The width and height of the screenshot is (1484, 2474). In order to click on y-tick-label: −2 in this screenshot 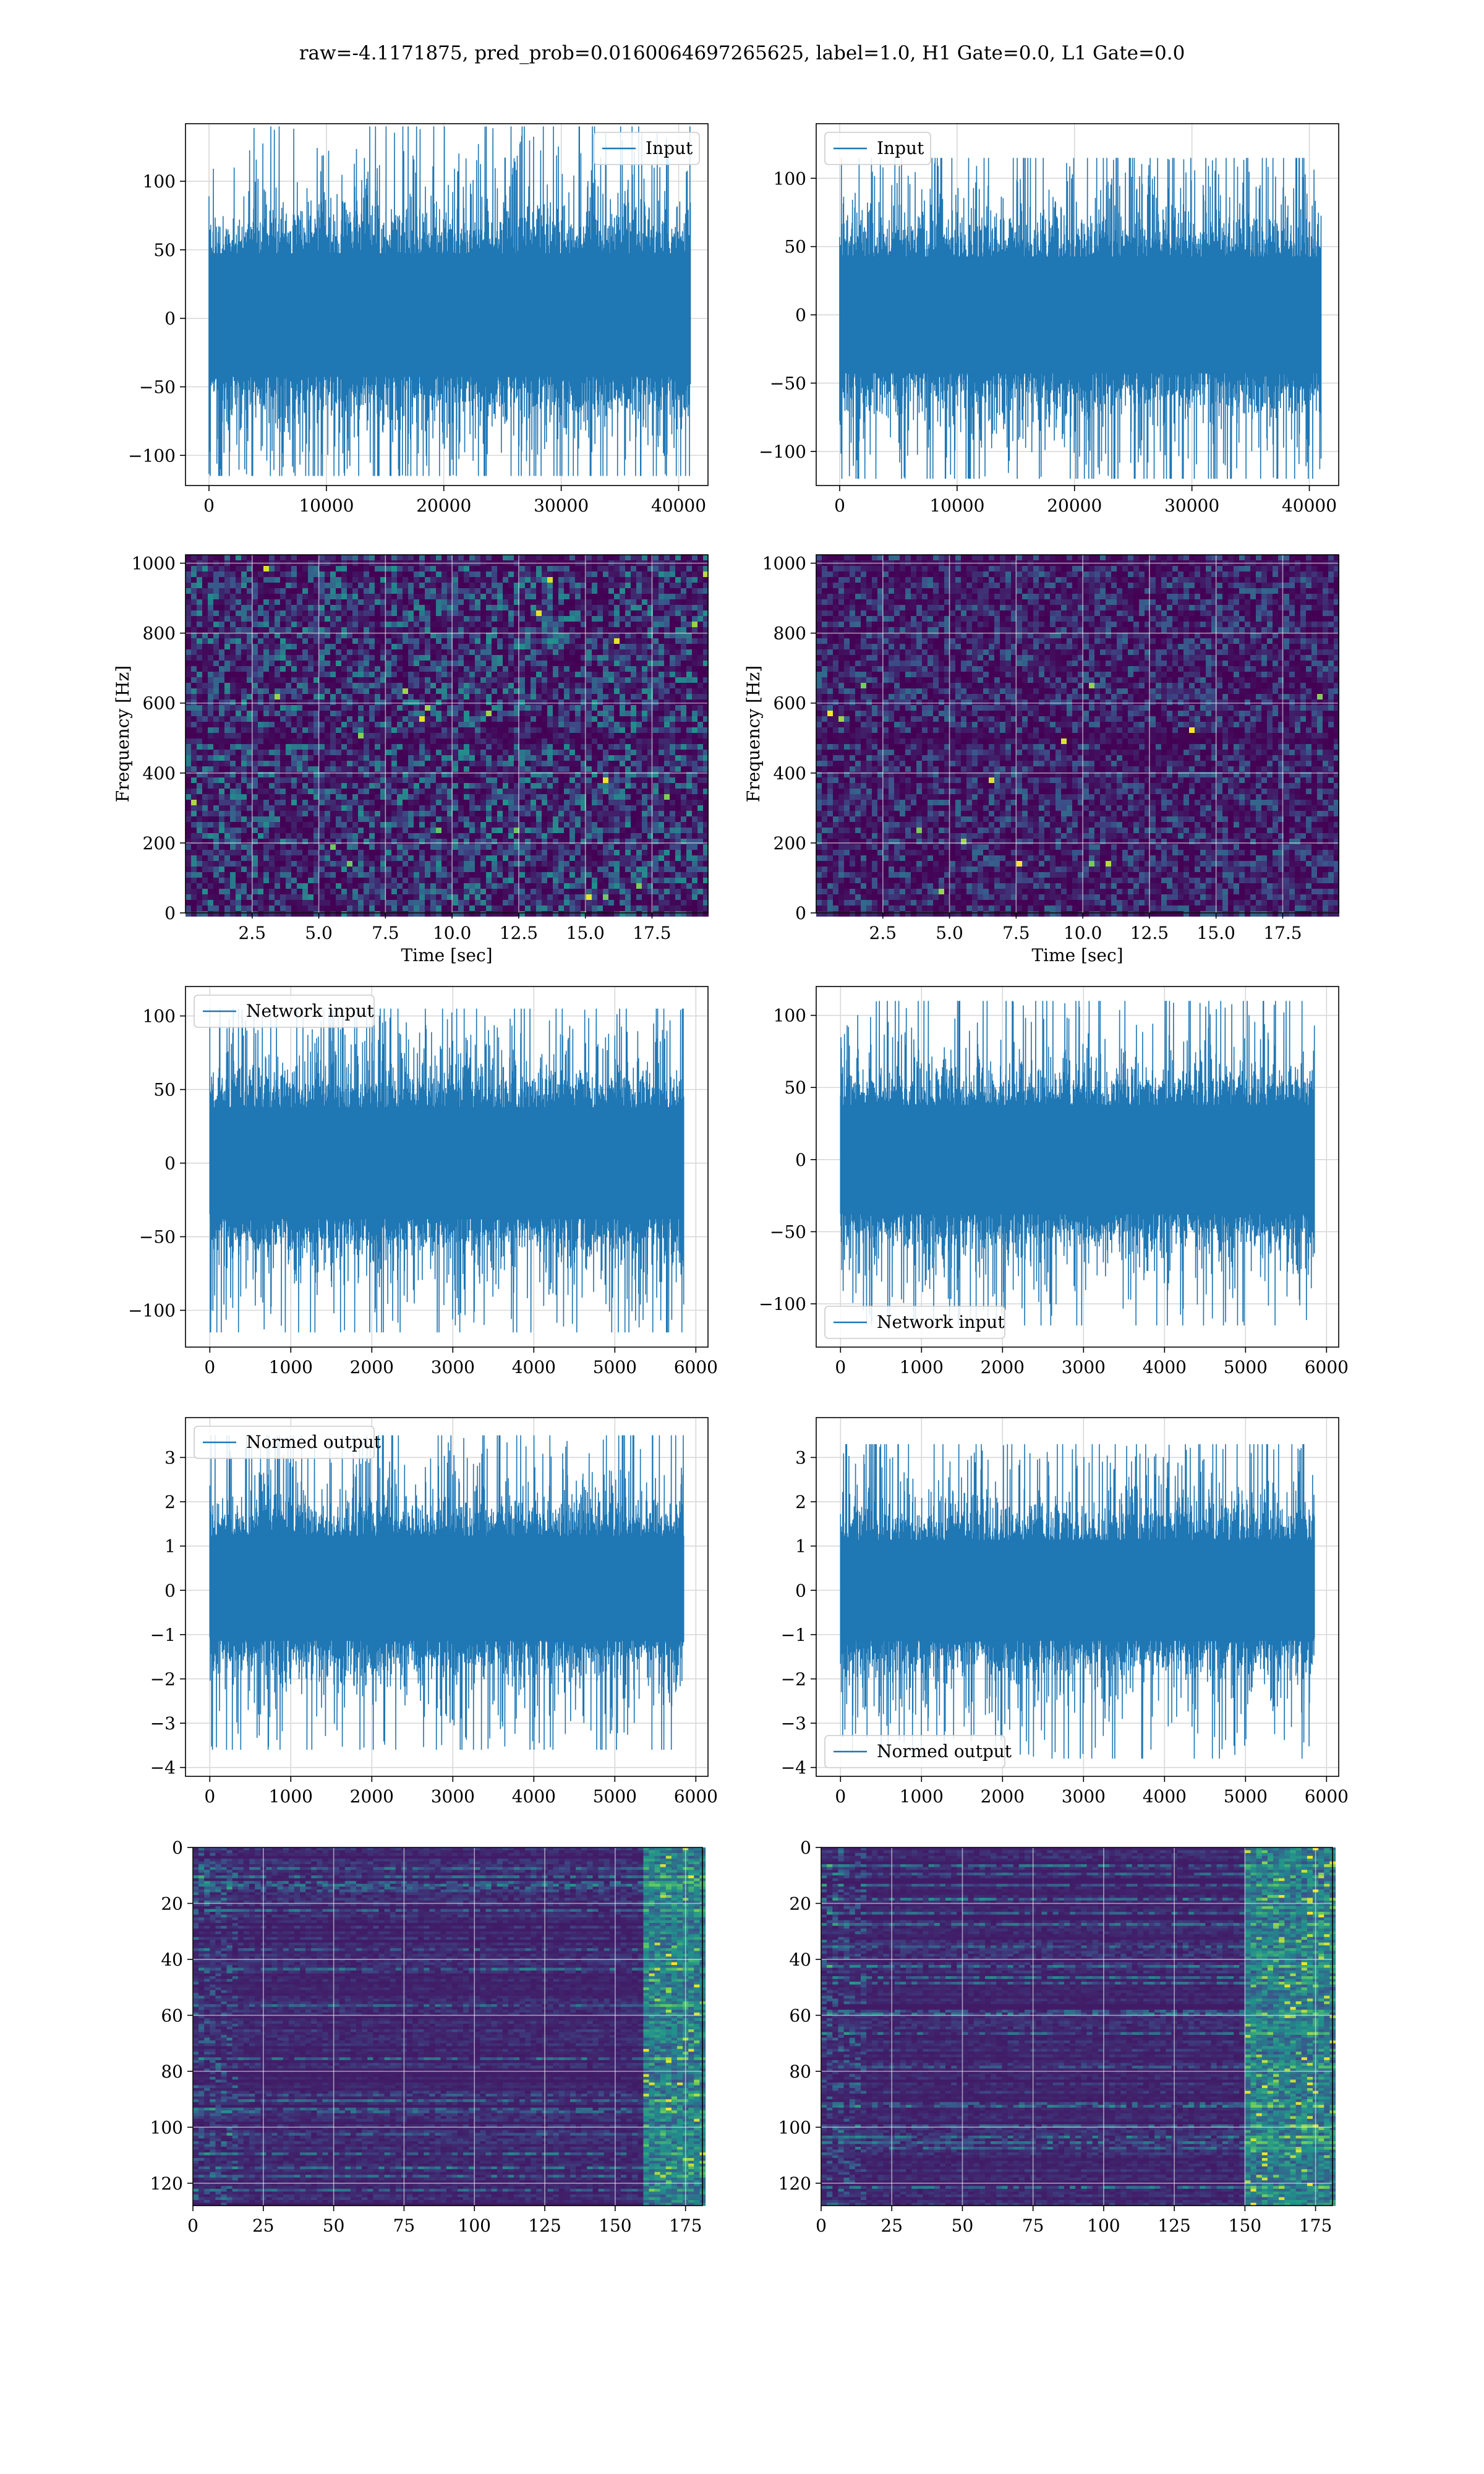, I will do `click(793, 1679)`.